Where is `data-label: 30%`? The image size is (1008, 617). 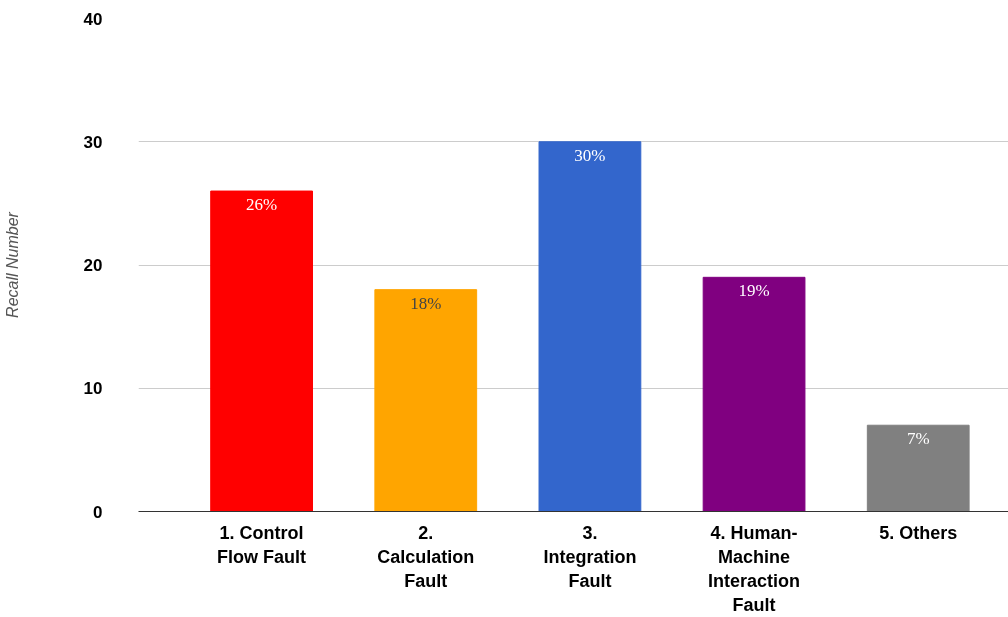 data-label: 30% is located at coordinates (590, 155).